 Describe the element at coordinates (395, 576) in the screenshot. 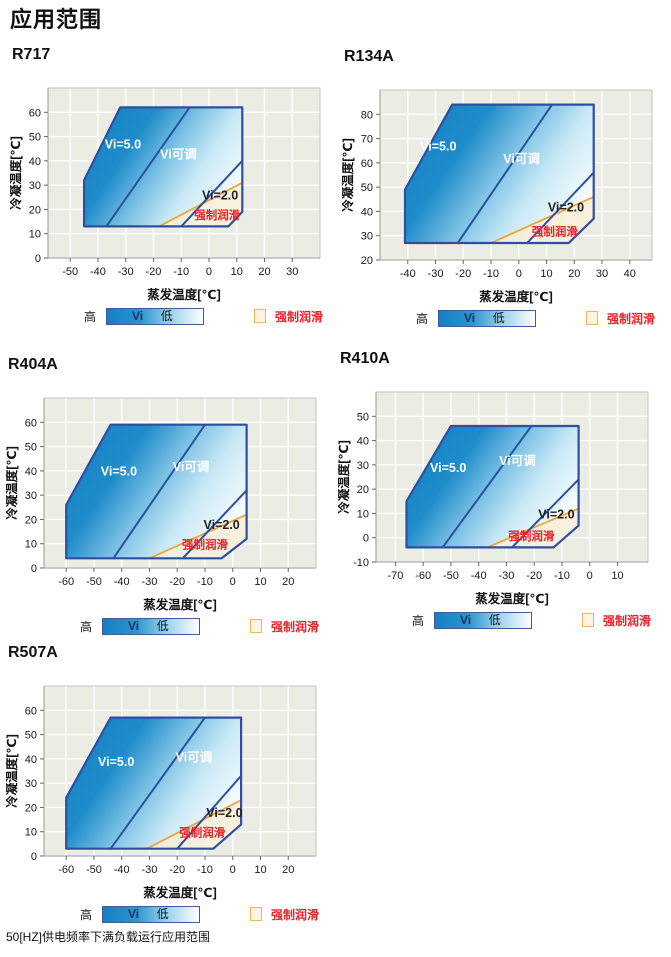

I see `svg-text: -70` at that location.